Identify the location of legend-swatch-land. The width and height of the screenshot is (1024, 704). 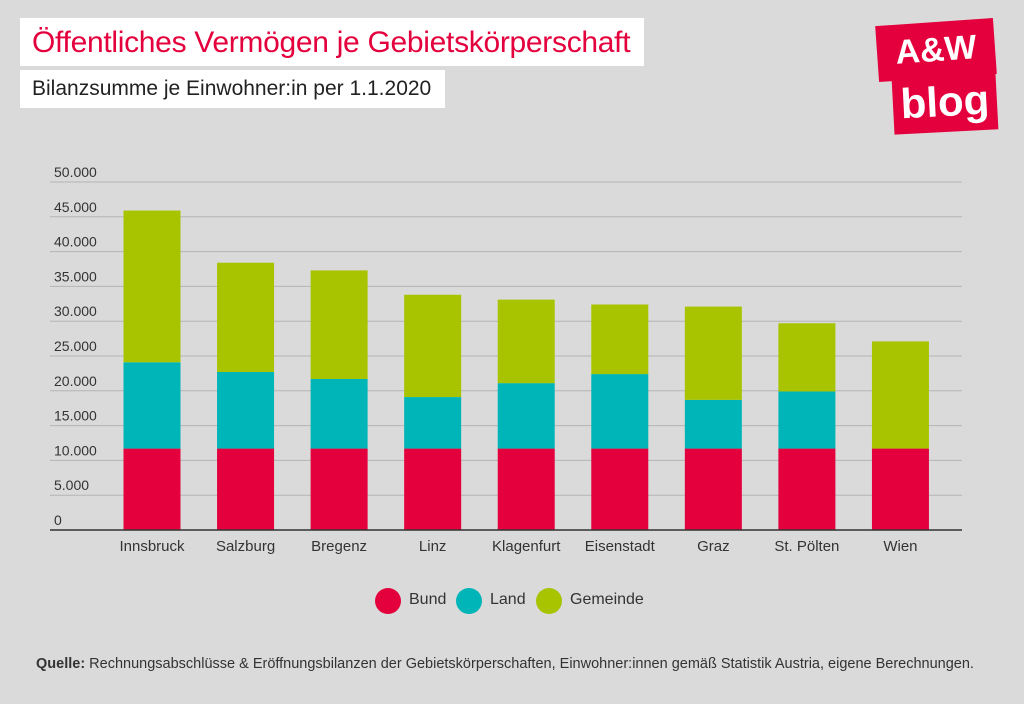
(469, 601).